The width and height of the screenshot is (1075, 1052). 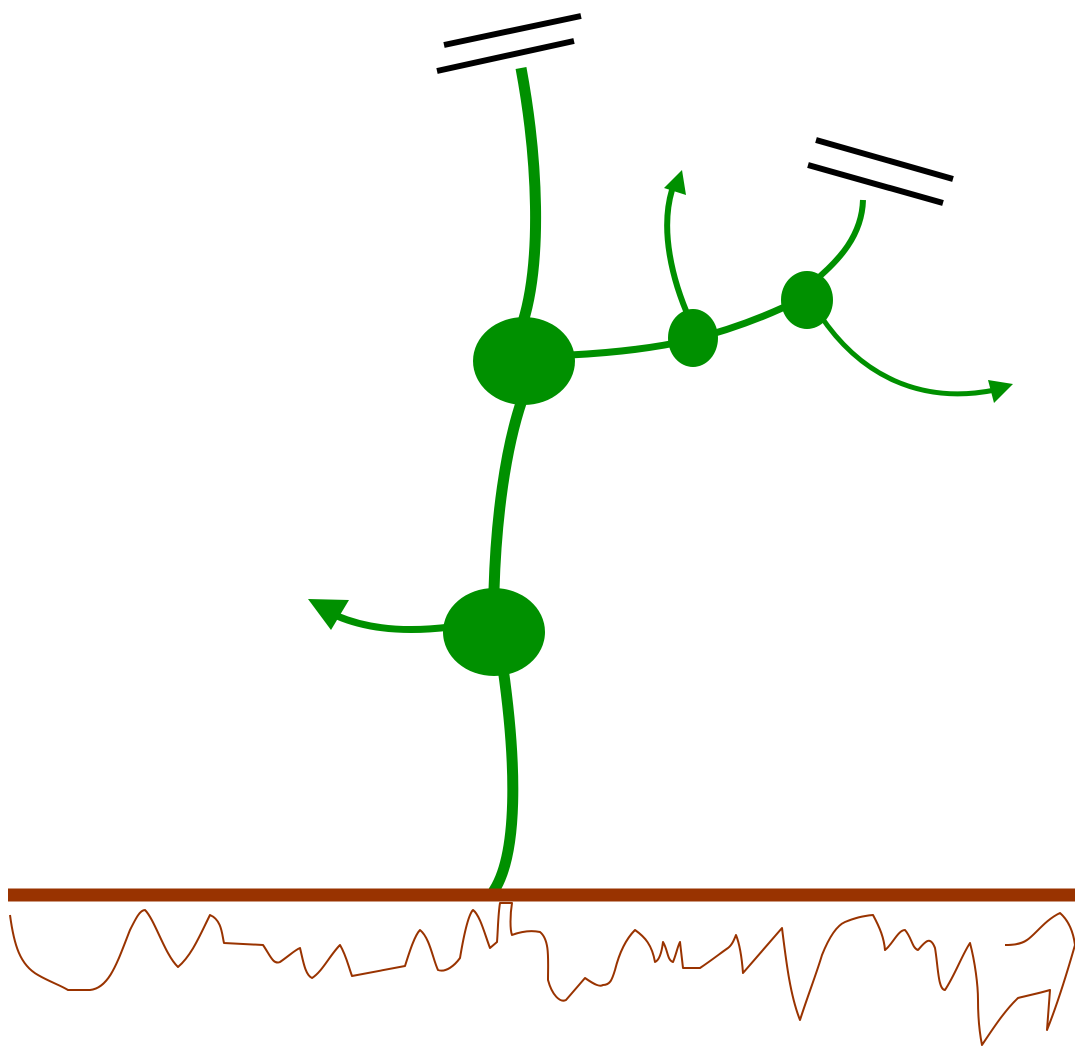 I want to click on roots-outline, so click(x=542, y=974).